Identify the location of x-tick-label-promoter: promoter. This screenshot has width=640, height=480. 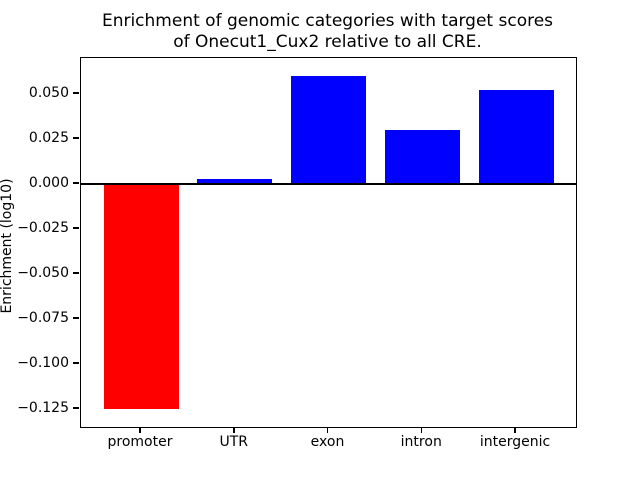
(140, 442).